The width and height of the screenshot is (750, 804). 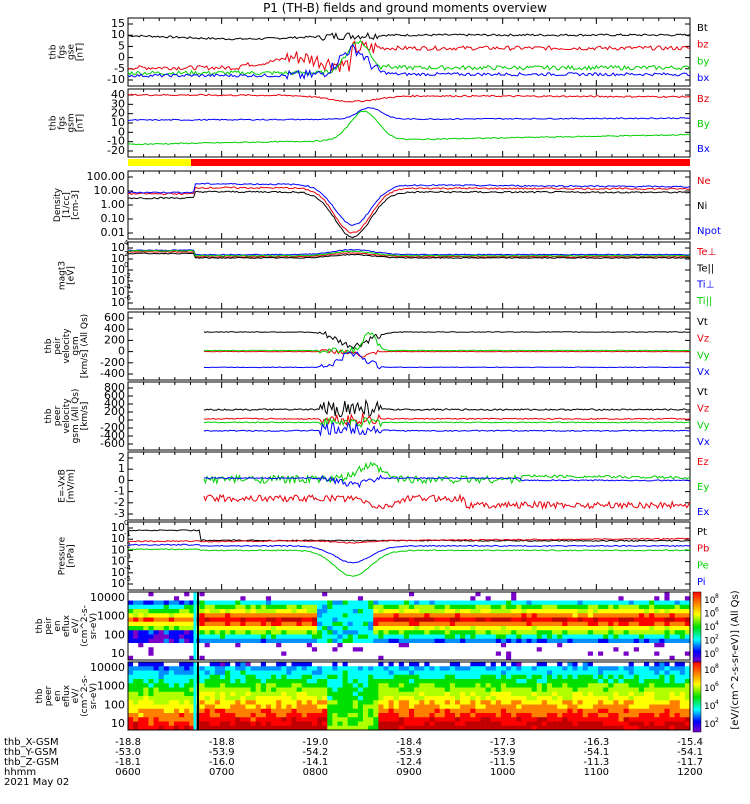 I want to click on series-by, so click(x=409, y=57).